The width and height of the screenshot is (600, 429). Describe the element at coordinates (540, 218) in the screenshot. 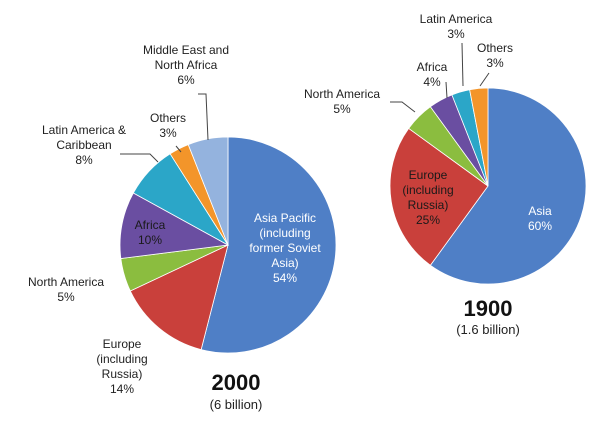

I see `pie1900-slice-label: Asia 60%` at that location.